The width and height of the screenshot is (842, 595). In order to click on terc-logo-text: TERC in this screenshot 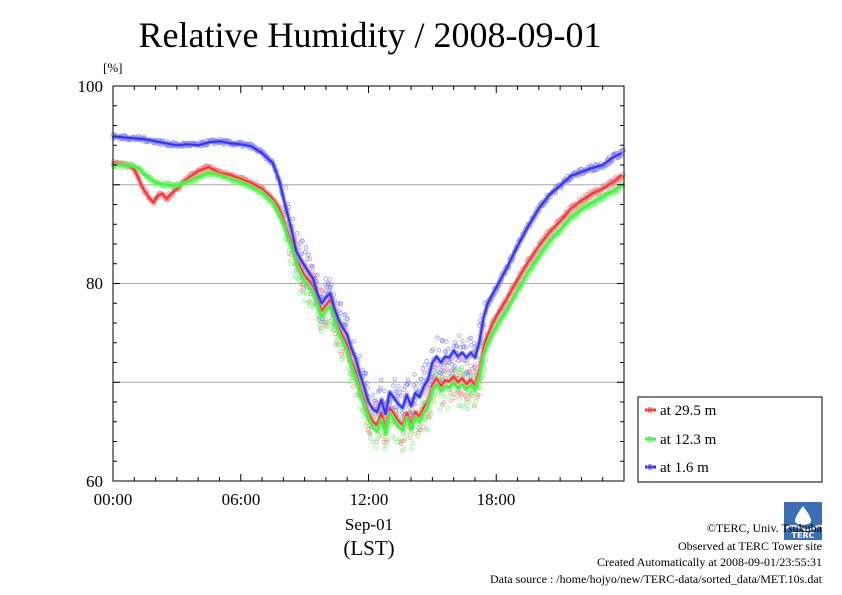, I will do `click(803, 535)`.